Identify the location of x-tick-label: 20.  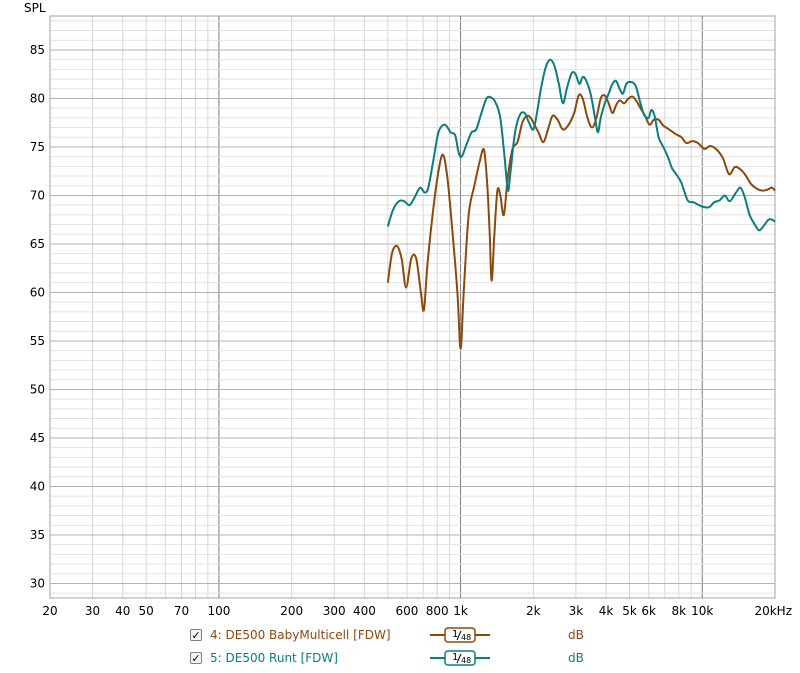
(49, 611).